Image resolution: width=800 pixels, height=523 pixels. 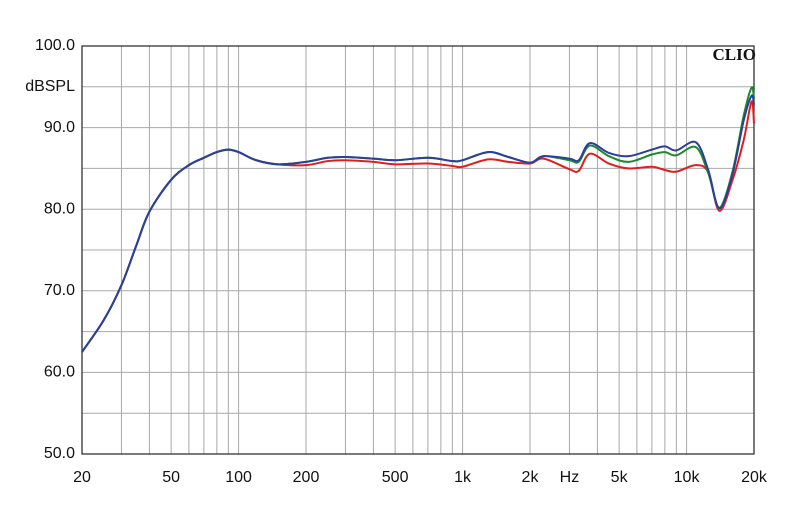 What do you see at coordinates (395, 477) in the screenshot?
I see `x-tick-label: 500` at bounding box center [395, 477].